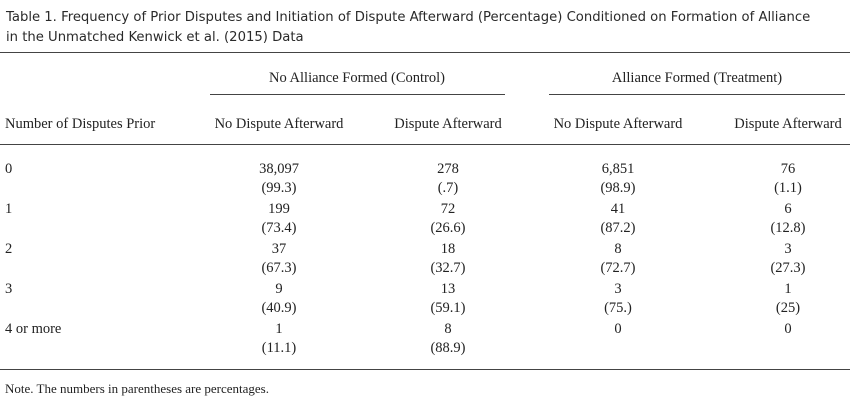 The image size is (850, 404). What do you see at coordinates (788, 188) in the screenshot?
I see `cell-percentage: (1.1)` at bounding box center [788, 188].